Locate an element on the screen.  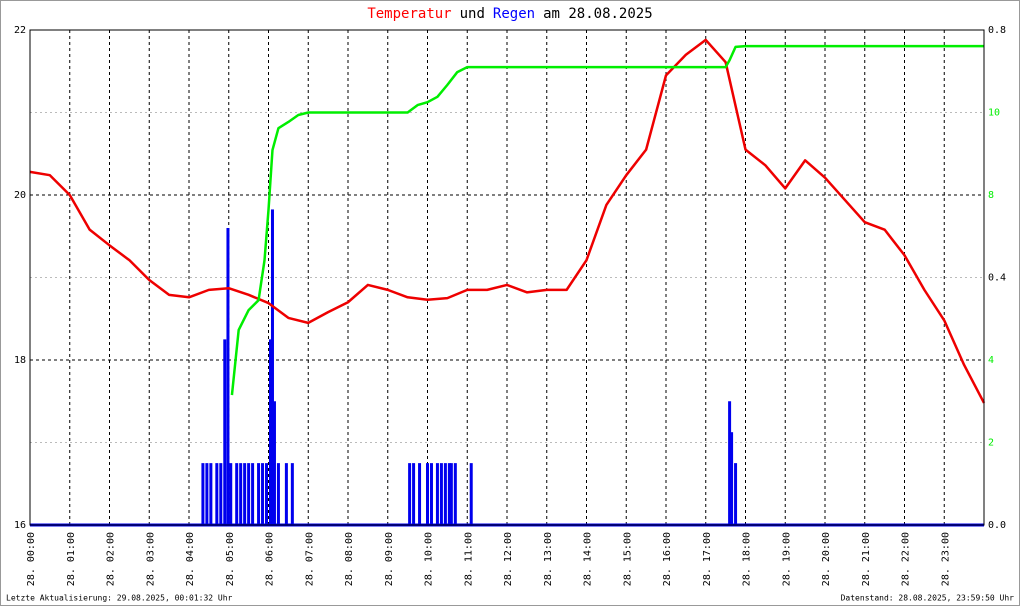
y2-tick-label: 0.8 is located at coordinates (997, 30).